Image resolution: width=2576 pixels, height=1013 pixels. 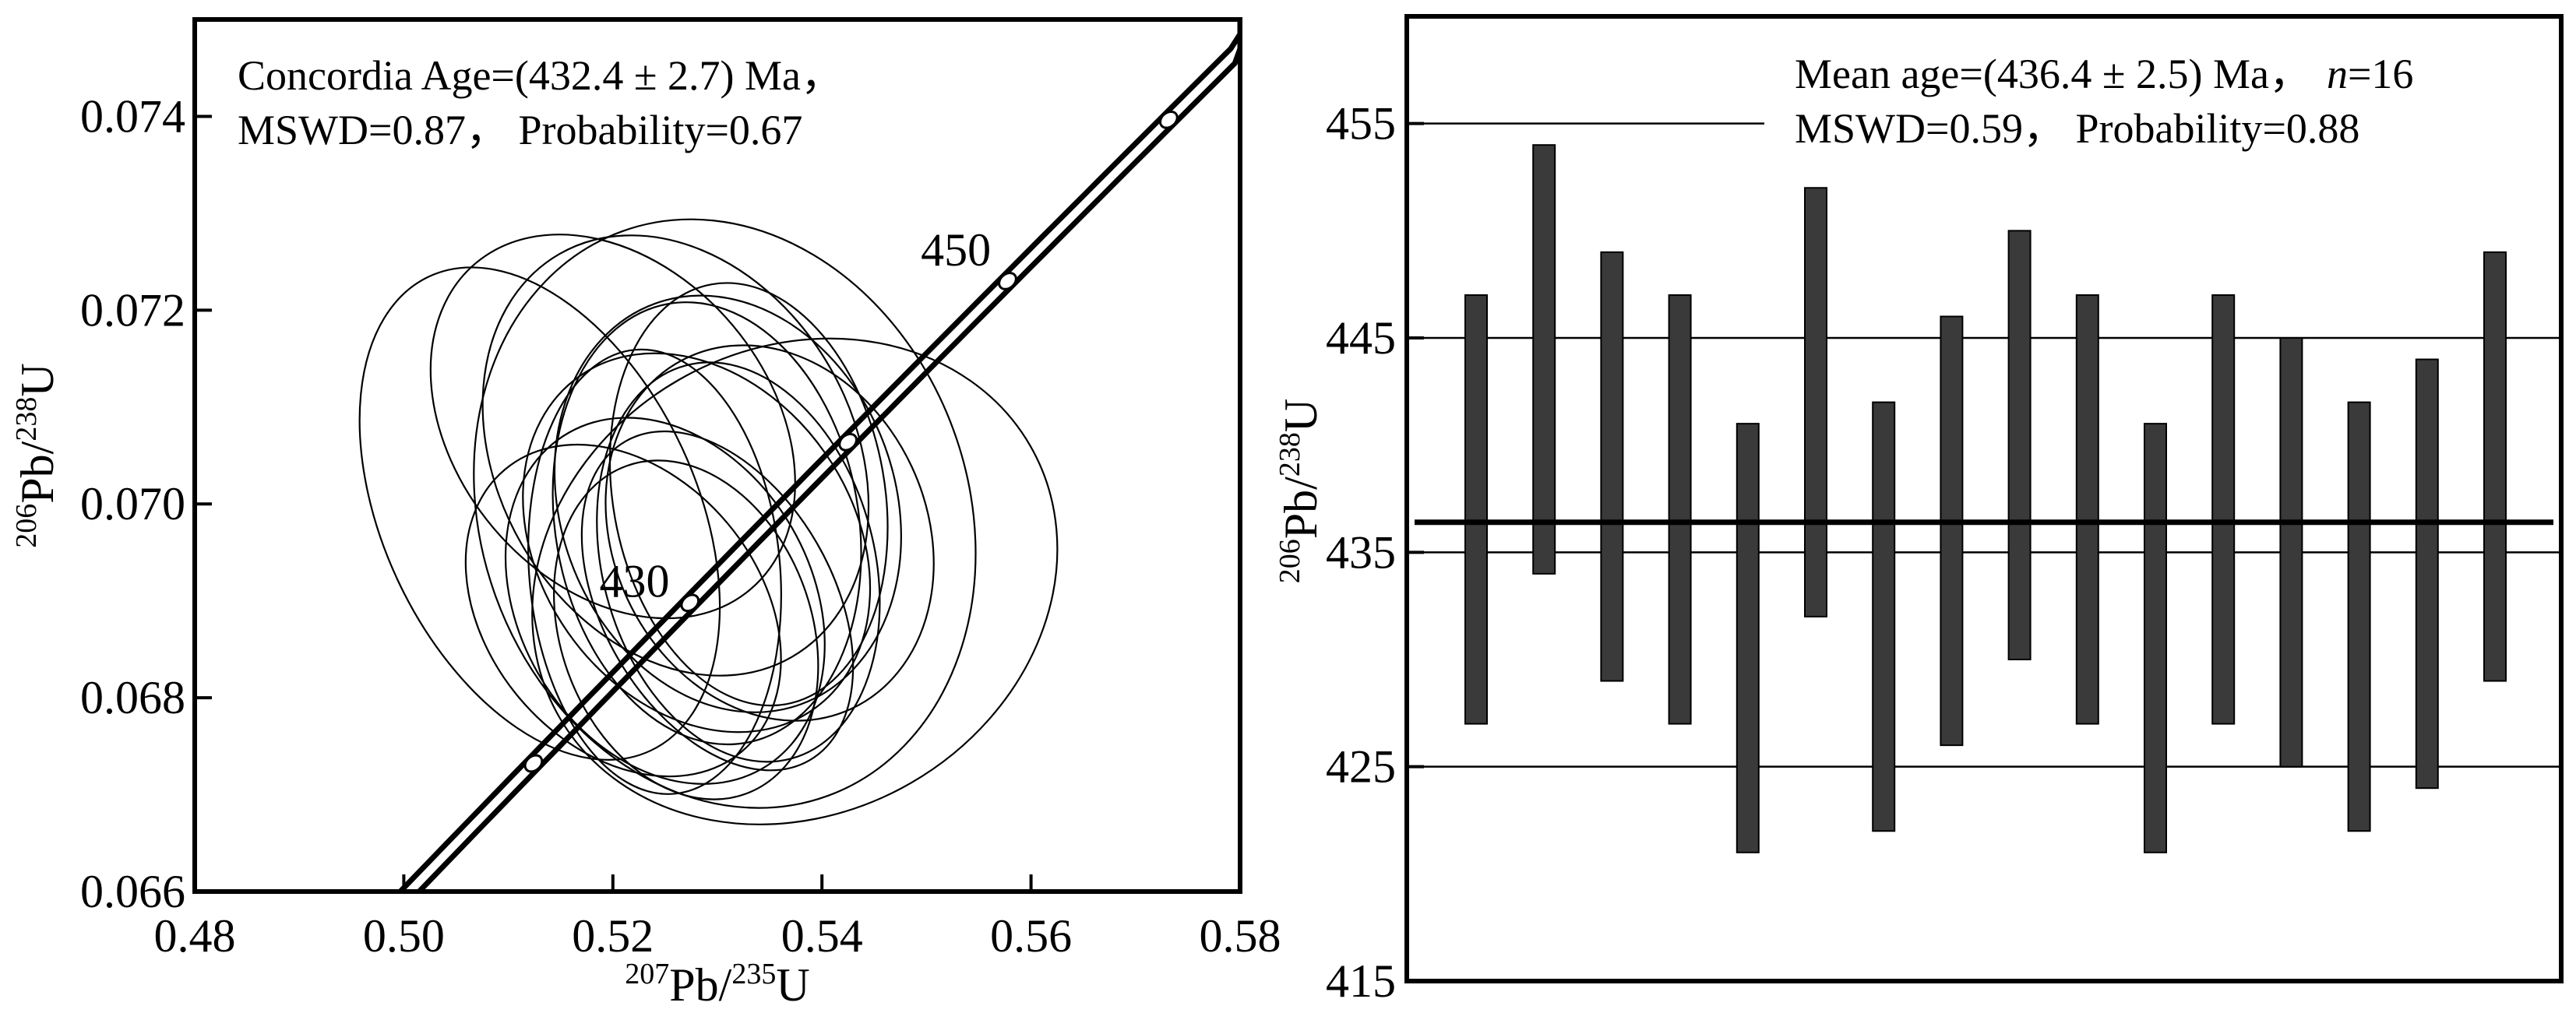 I want to click on y-tick-label: 415, so click(x=1361, y=981).